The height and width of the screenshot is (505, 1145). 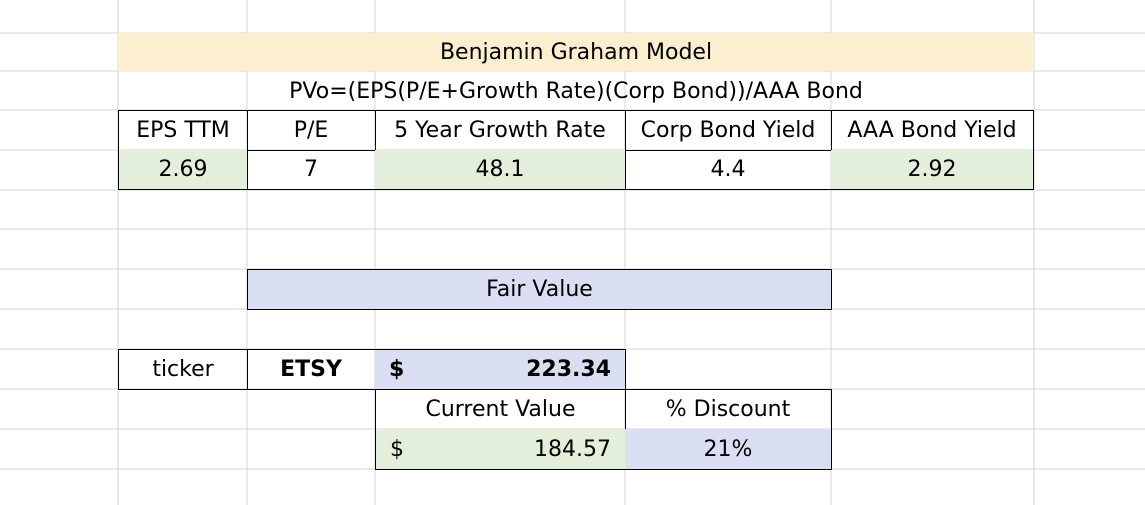 I want to click on value-eps-ttm: 2.69, so click(x=183, y=170).